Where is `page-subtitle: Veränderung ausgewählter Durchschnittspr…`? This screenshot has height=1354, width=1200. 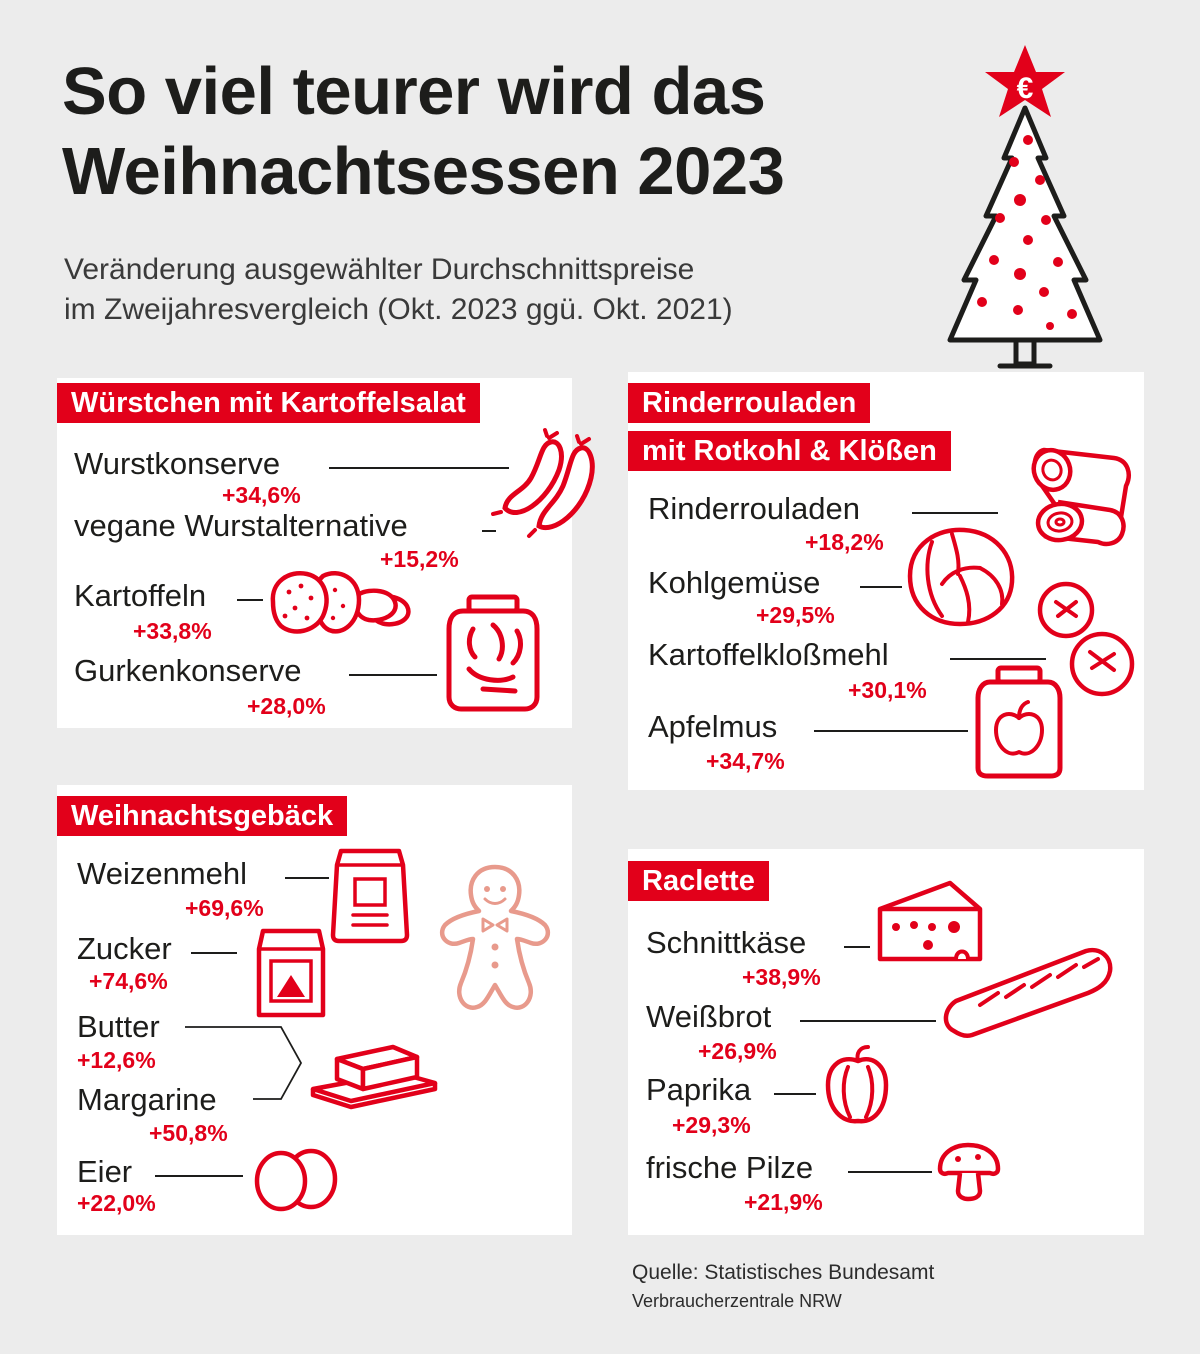 page-subtitle: Veränderung ausgewählter Durchschnittspr… is located at coordinates (514, 290).